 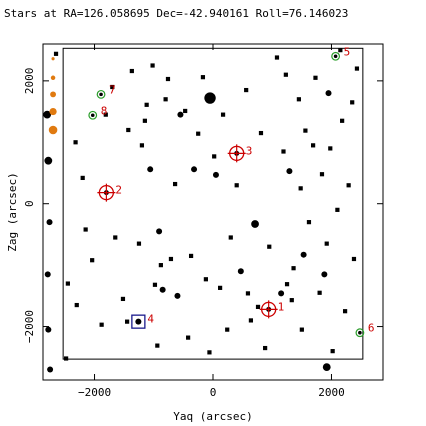 I want to click on y-tick-label: 2000, so click(x=29, y=81).